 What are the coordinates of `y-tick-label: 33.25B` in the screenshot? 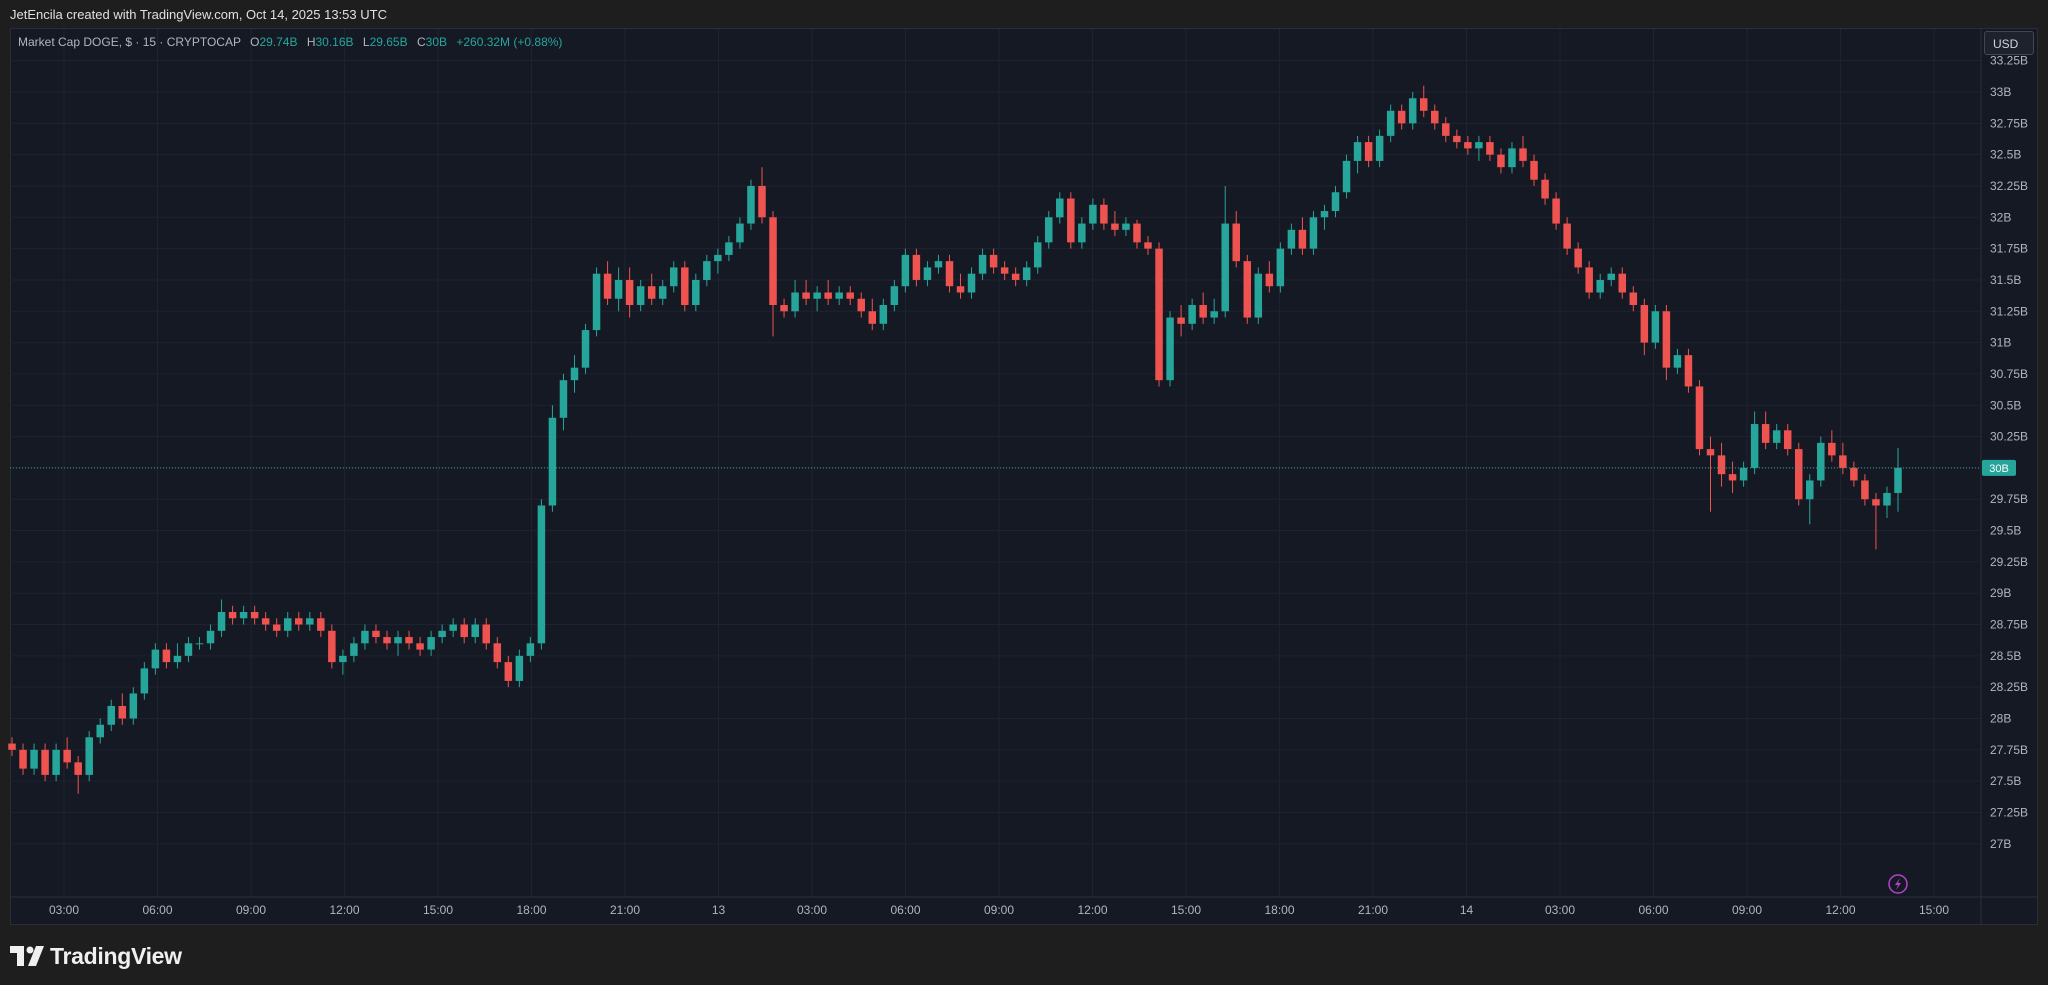 It's located at (2009, 61).